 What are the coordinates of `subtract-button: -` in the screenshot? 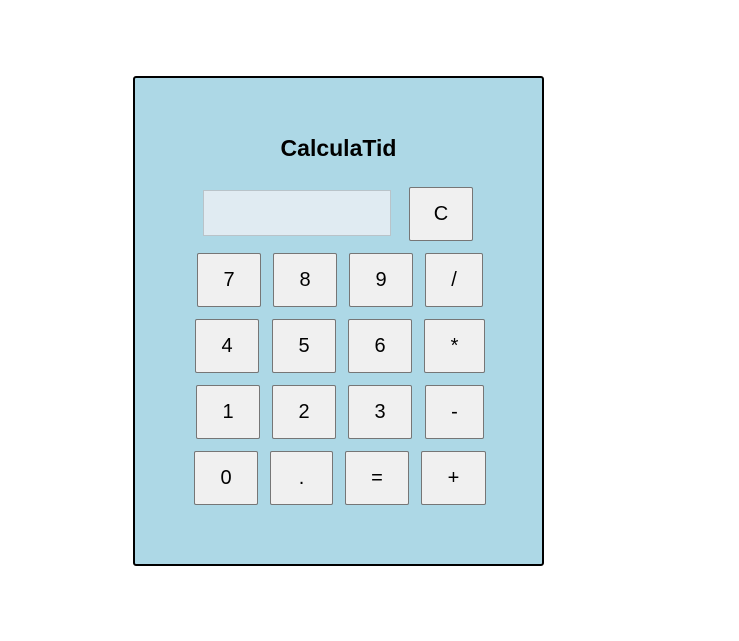 It's located at (454, 412).